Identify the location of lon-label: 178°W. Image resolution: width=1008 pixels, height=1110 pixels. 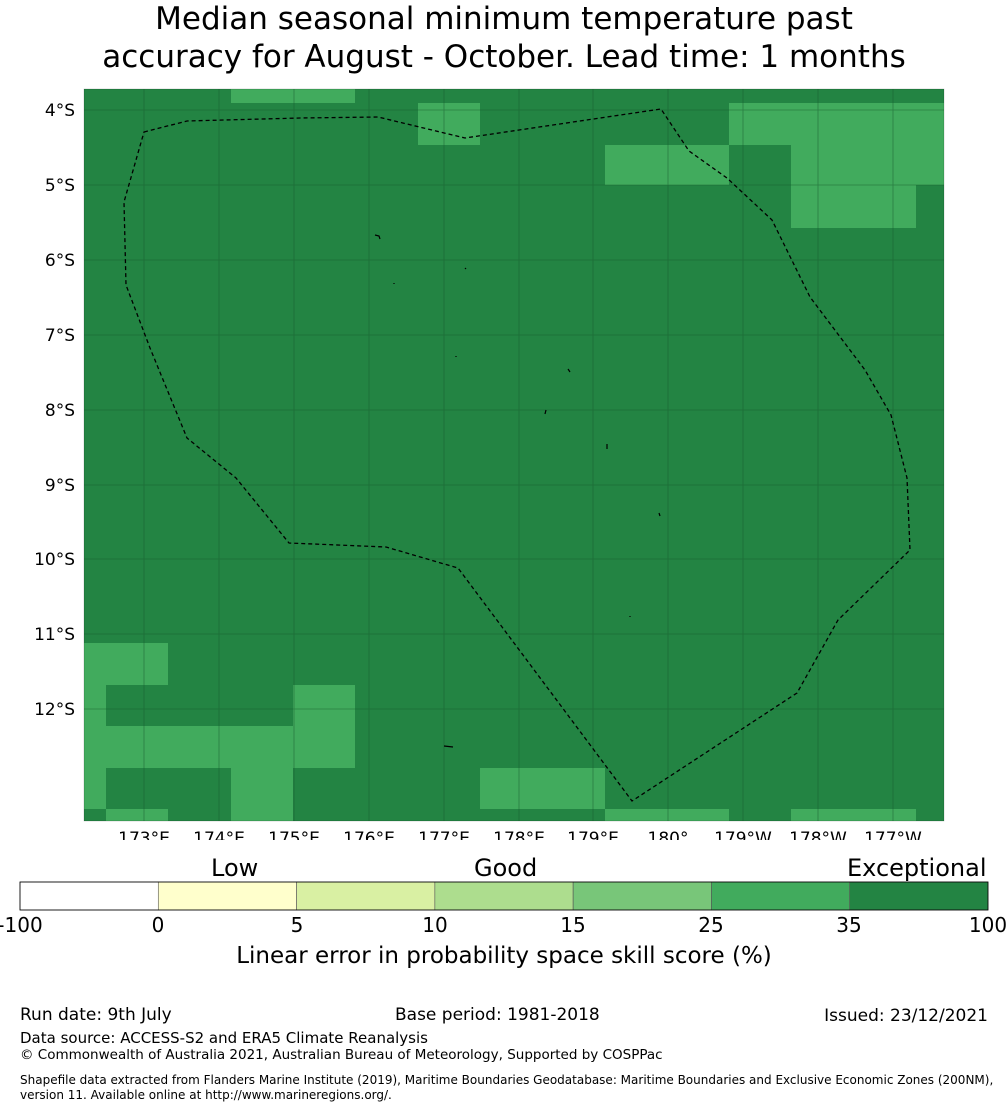
(818, 834).